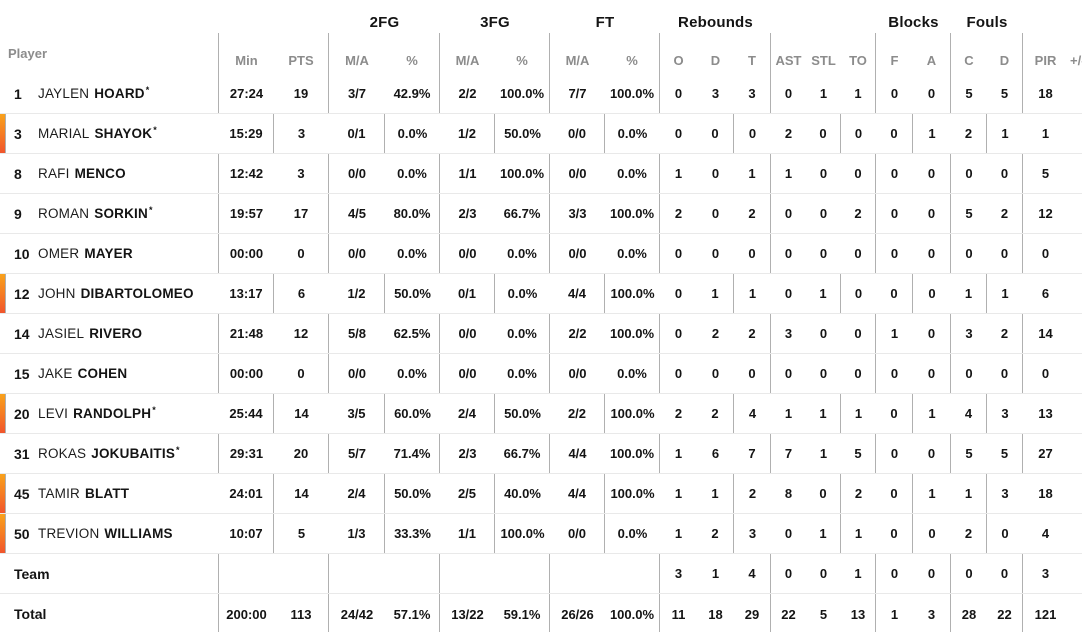 The image size is (1082, 632). What do you see at coordinates (1005, 493) in the screenshot?
I see `cell-foul-d: 3` at bounding box center [1005, 493].